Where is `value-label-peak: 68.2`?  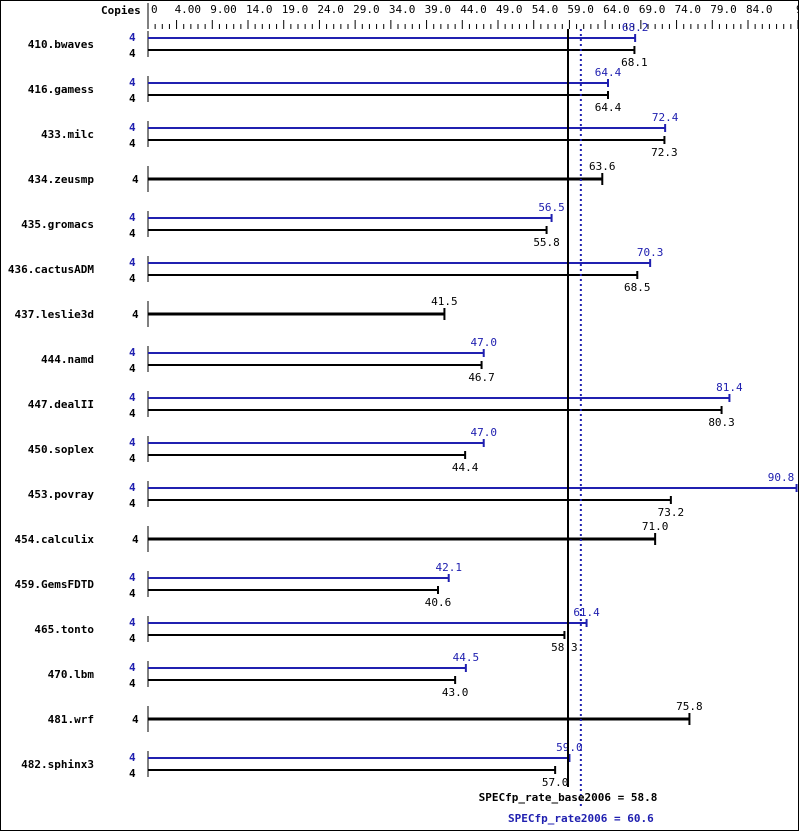 value-label-peak: 68.2 is located at coordinates (635, 27).